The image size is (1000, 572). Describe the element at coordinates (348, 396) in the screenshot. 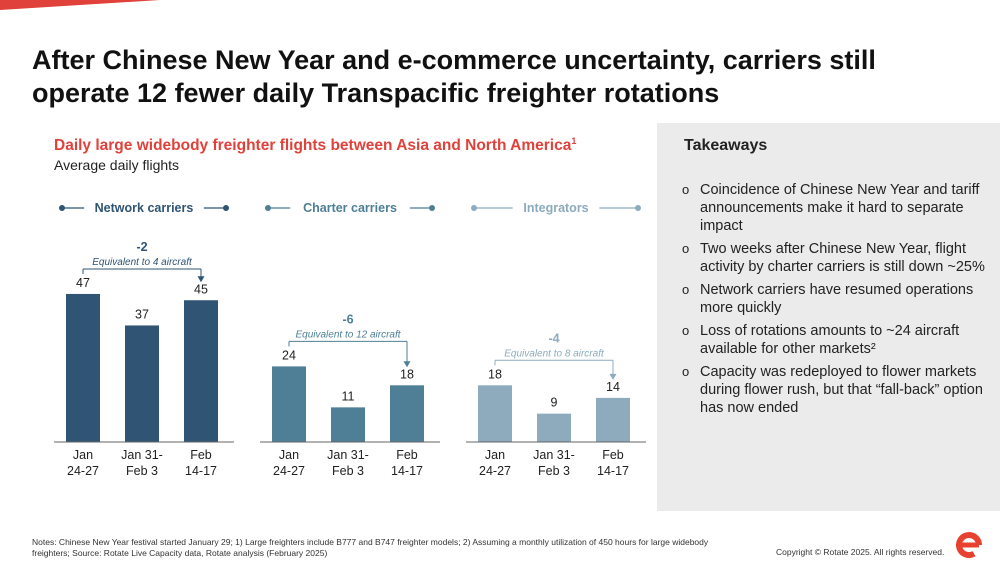

I see `bar-value-label: 11` at that location.